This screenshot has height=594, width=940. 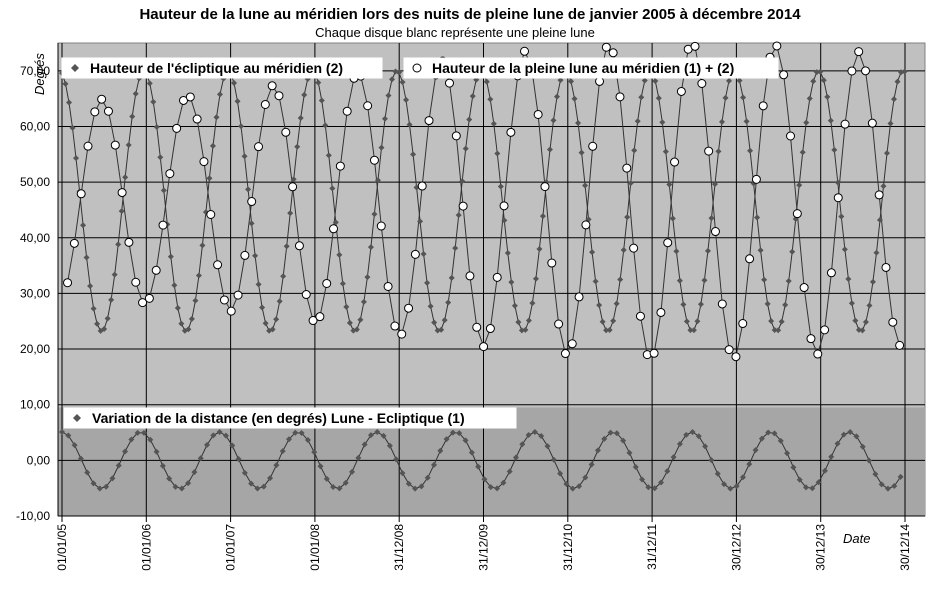 What do you see at coordinates (222, 68) in the screenshot?
I see `legend-ecliptic: Hauteur de l'écliptique au méridien (2)` at bounding box center [222, 68].